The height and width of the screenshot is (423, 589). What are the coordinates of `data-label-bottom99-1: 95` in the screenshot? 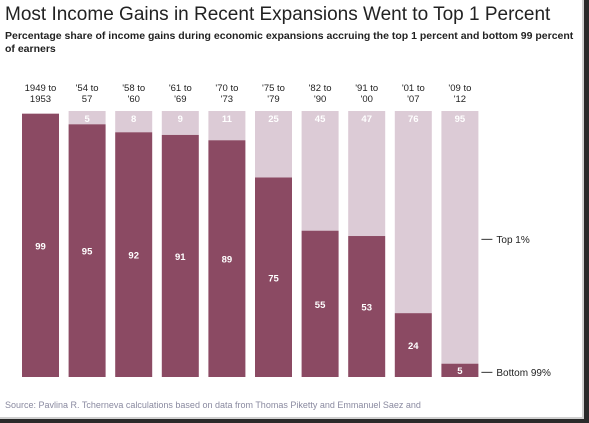 It's located at (87, 252).